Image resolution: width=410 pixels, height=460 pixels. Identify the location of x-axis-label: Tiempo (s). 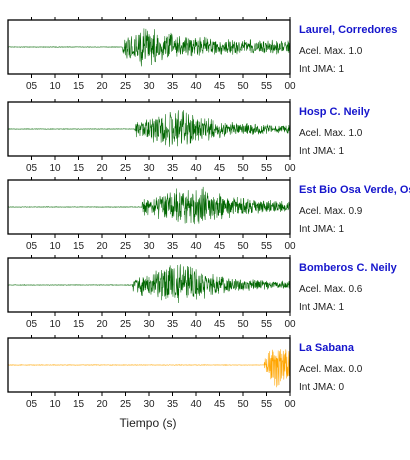
(148, 423).